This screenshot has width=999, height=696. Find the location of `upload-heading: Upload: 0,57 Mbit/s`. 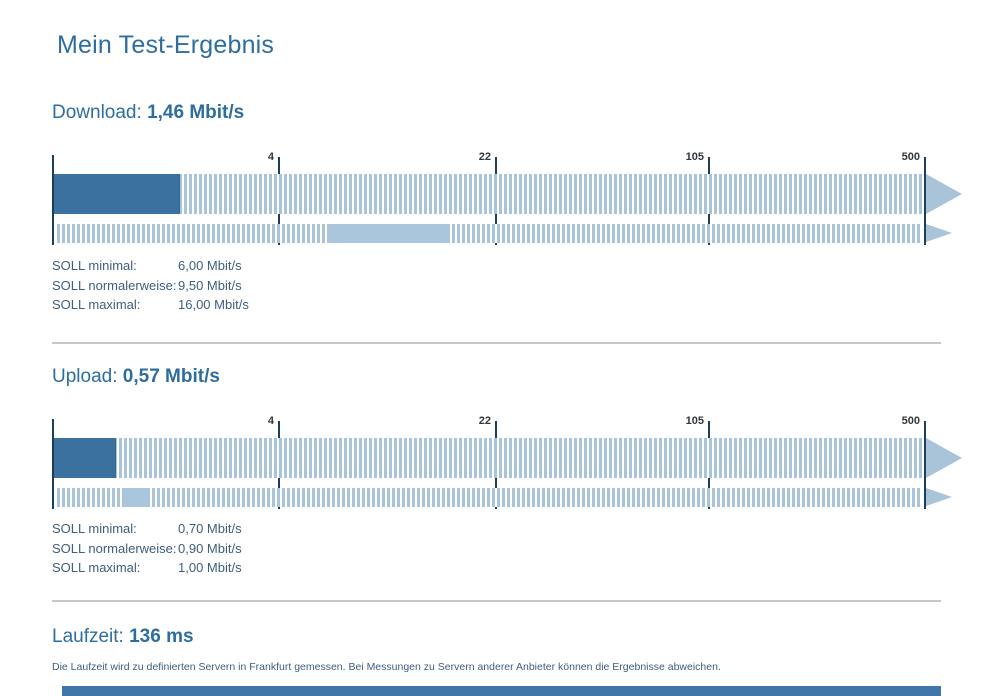

upload-heading: Upload: 0,57 Mbit/s is located at coordinates (136, 377).